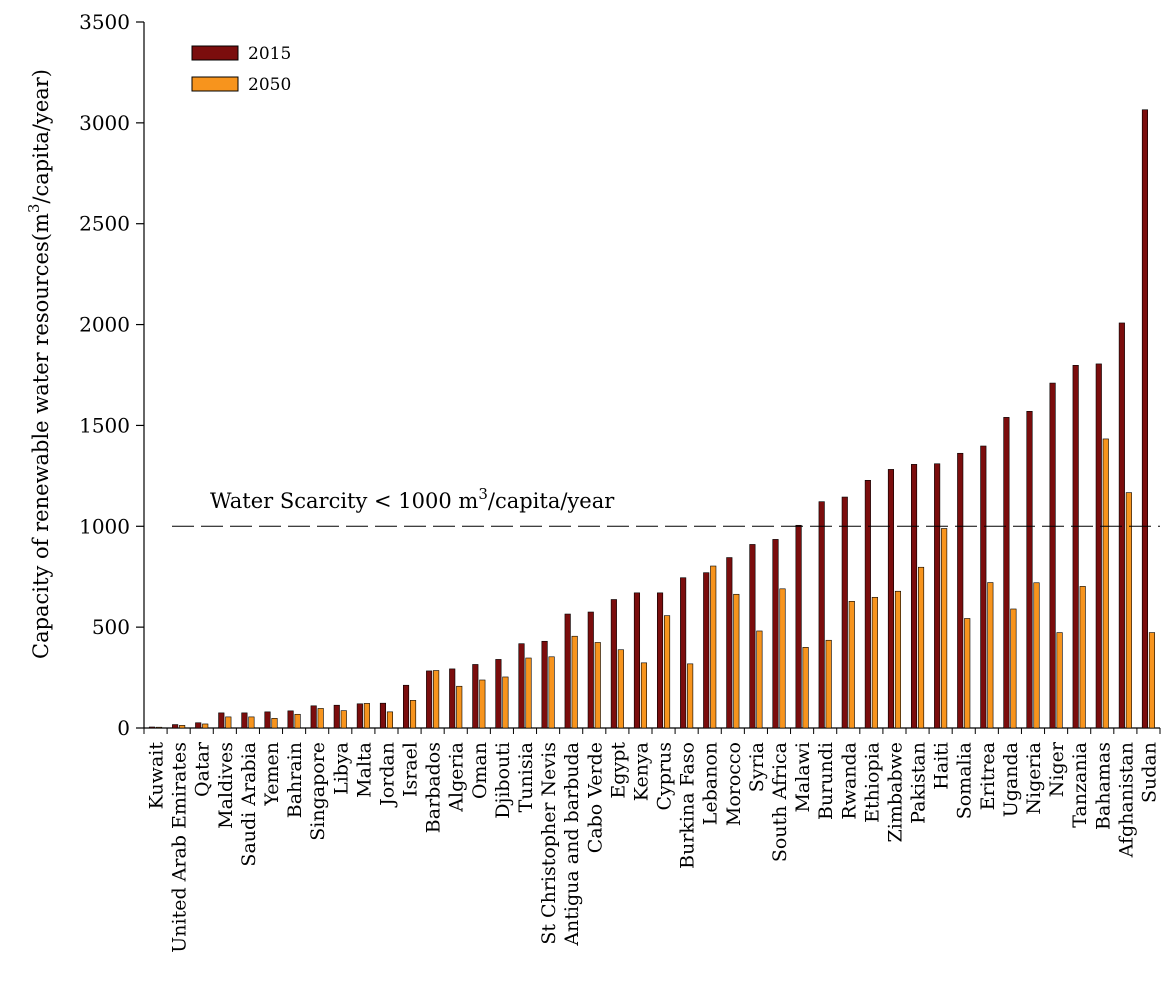 The image size is (1169, 988). What do you see at coordinates (111, 627) in the screenshot?
I see `y-tick-label: 500` at bounding box center [111, 627].